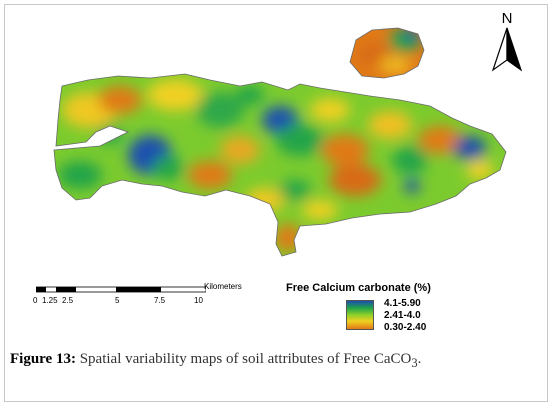 The image size is (554, 408). What do you see at coordinates (507, 49) in the screenshot?
I see `north-arrow-icon` at bounding box center [507, 49].